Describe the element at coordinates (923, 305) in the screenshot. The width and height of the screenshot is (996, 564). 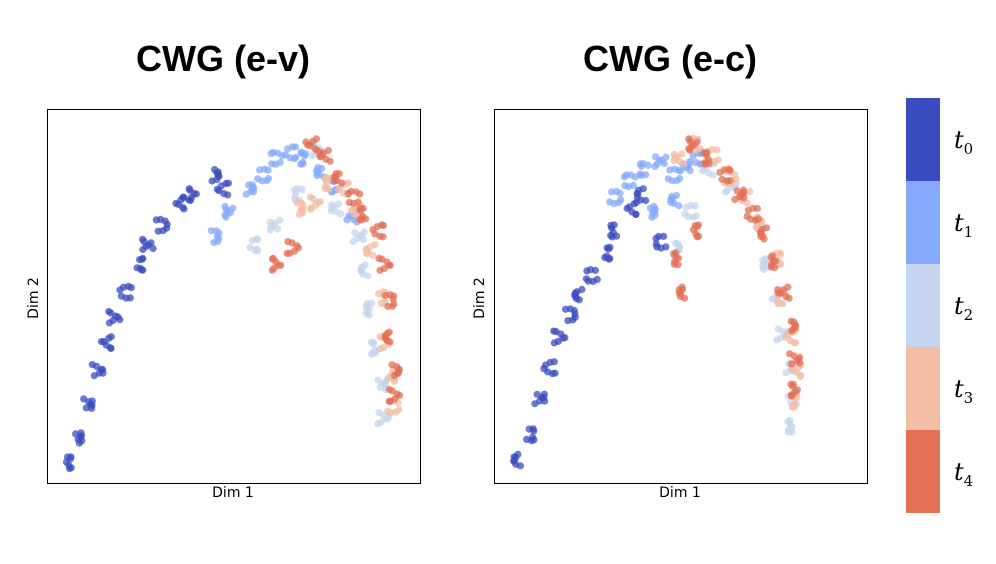
I see `colorbar-segment-t2` at that location.